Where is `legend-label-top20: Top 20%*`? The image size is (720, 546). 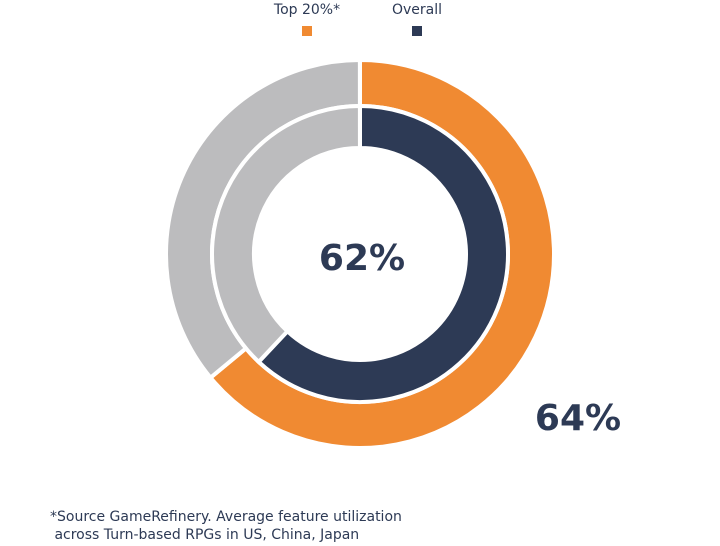
legend-label-top20: Top 20%* is located at coordinates (307, 10).